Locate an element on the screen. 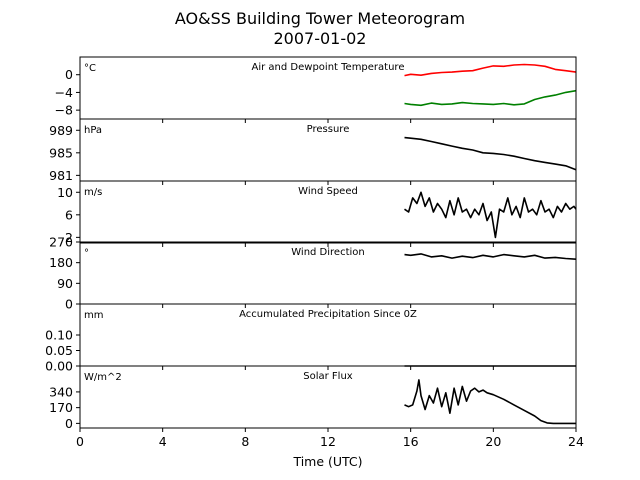 This screenshot has height=480, width=640. y-tick-label: 985 is located at coordinates (61, 152).